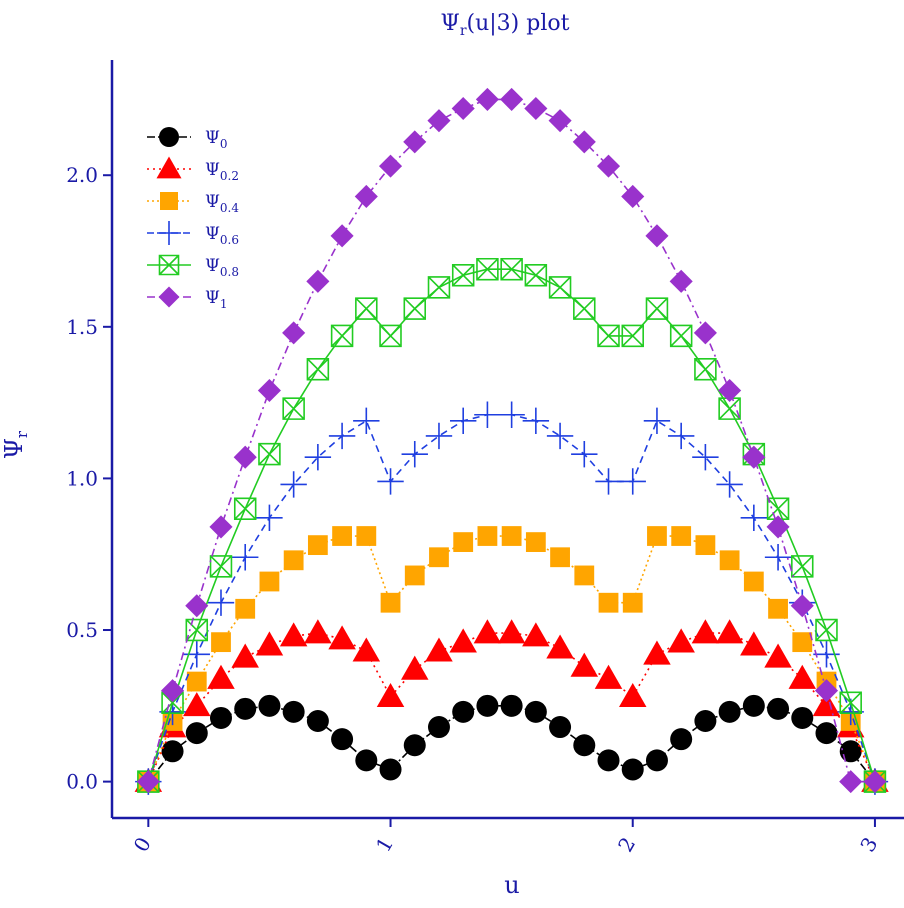 This screenshot has width=904, height=908. I want to click on series-line, so click(511, 744).